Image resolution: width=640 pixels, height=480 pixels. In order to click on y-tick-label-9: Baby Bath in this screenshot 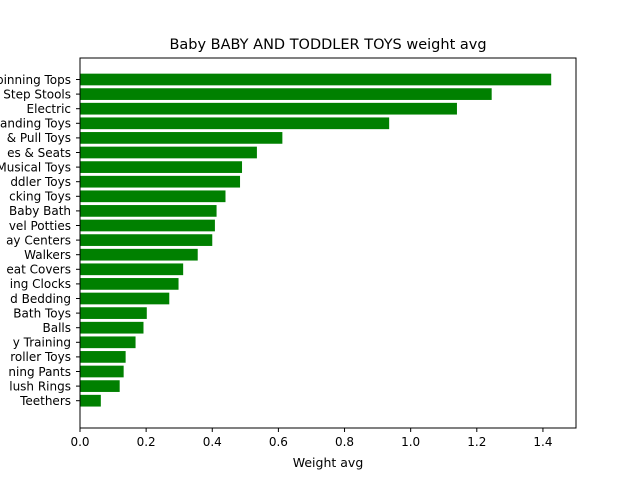, I will do `click(40, 211)`.